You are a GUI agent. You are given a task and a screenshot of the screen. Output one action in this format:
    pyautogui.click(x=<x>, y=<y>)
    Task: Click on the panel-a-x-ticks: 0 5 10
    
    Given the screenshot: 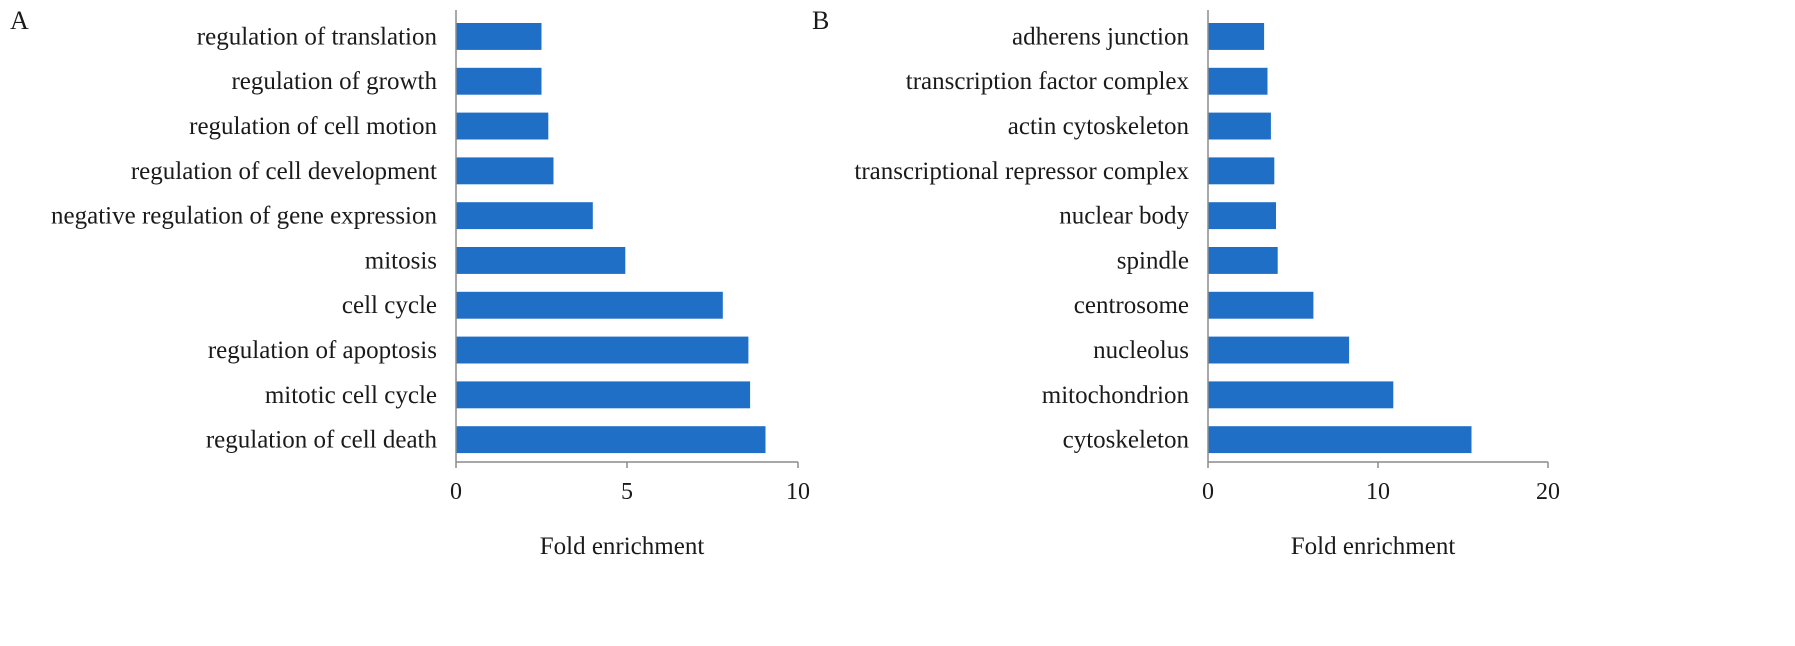 What is the action you would take?
    pyautogui.click(x=630, y=483)
    